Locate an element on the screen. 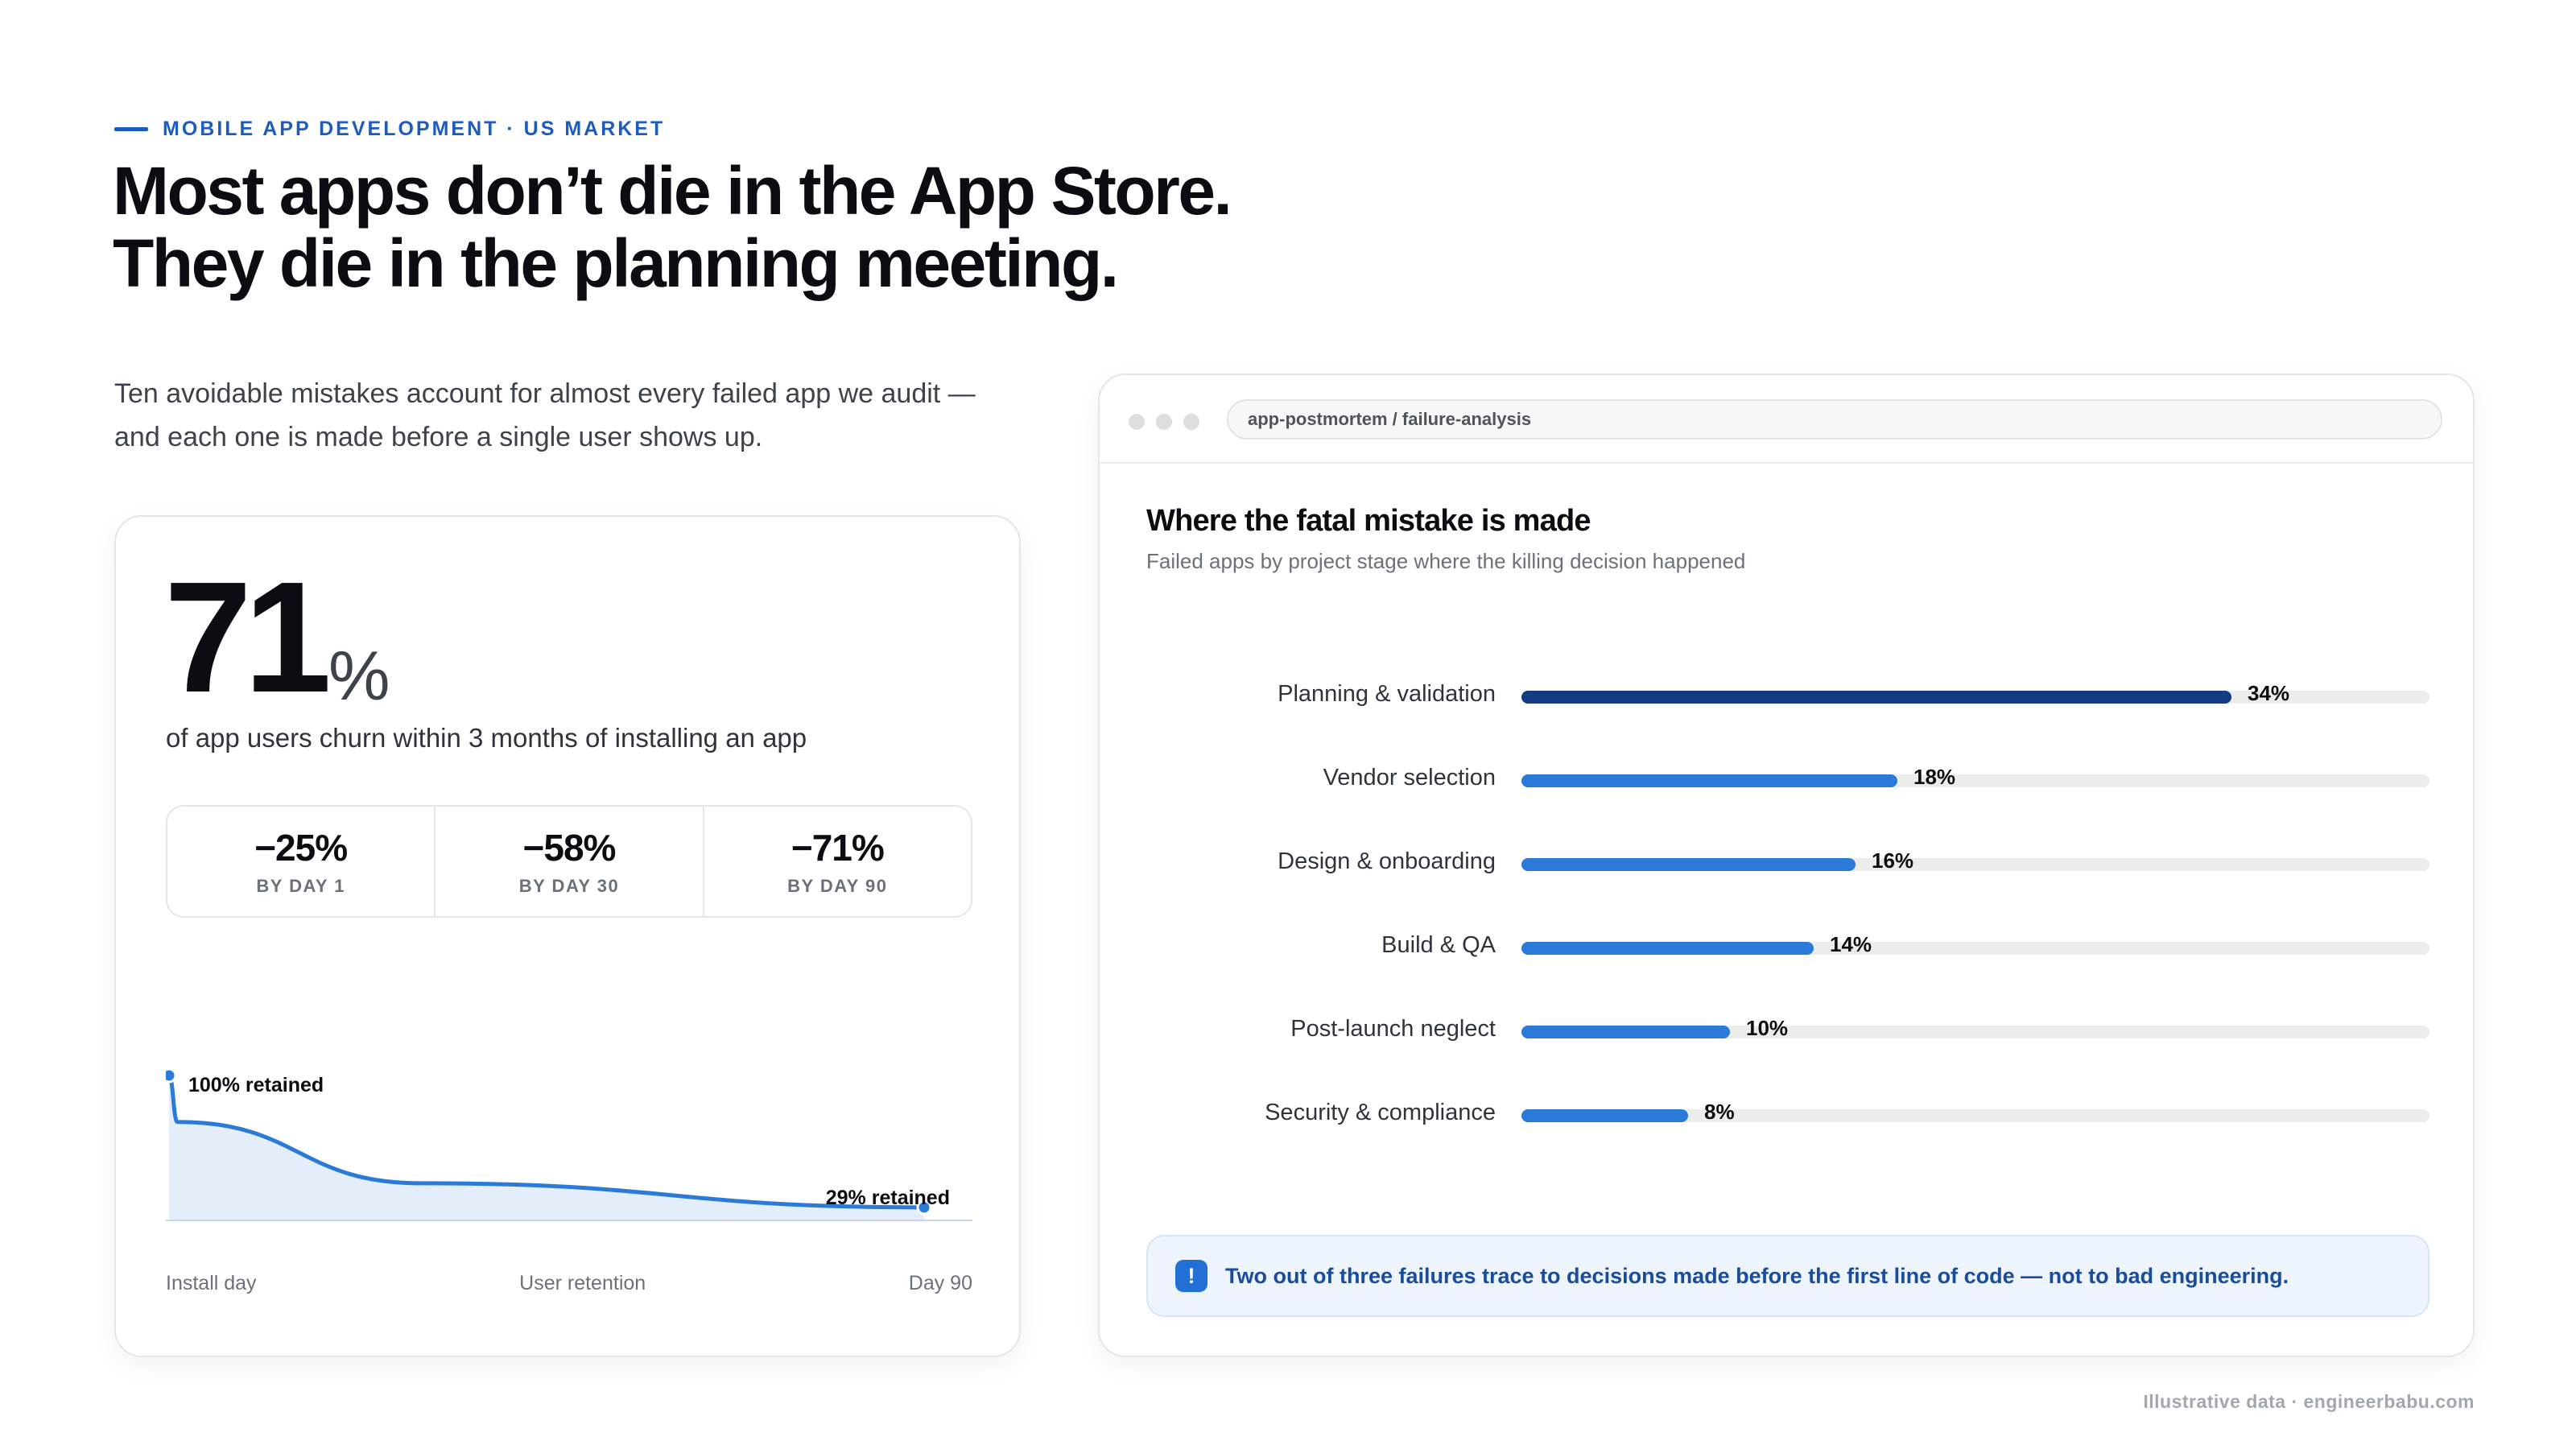  retention-area is located at coordinates (546, 1147).